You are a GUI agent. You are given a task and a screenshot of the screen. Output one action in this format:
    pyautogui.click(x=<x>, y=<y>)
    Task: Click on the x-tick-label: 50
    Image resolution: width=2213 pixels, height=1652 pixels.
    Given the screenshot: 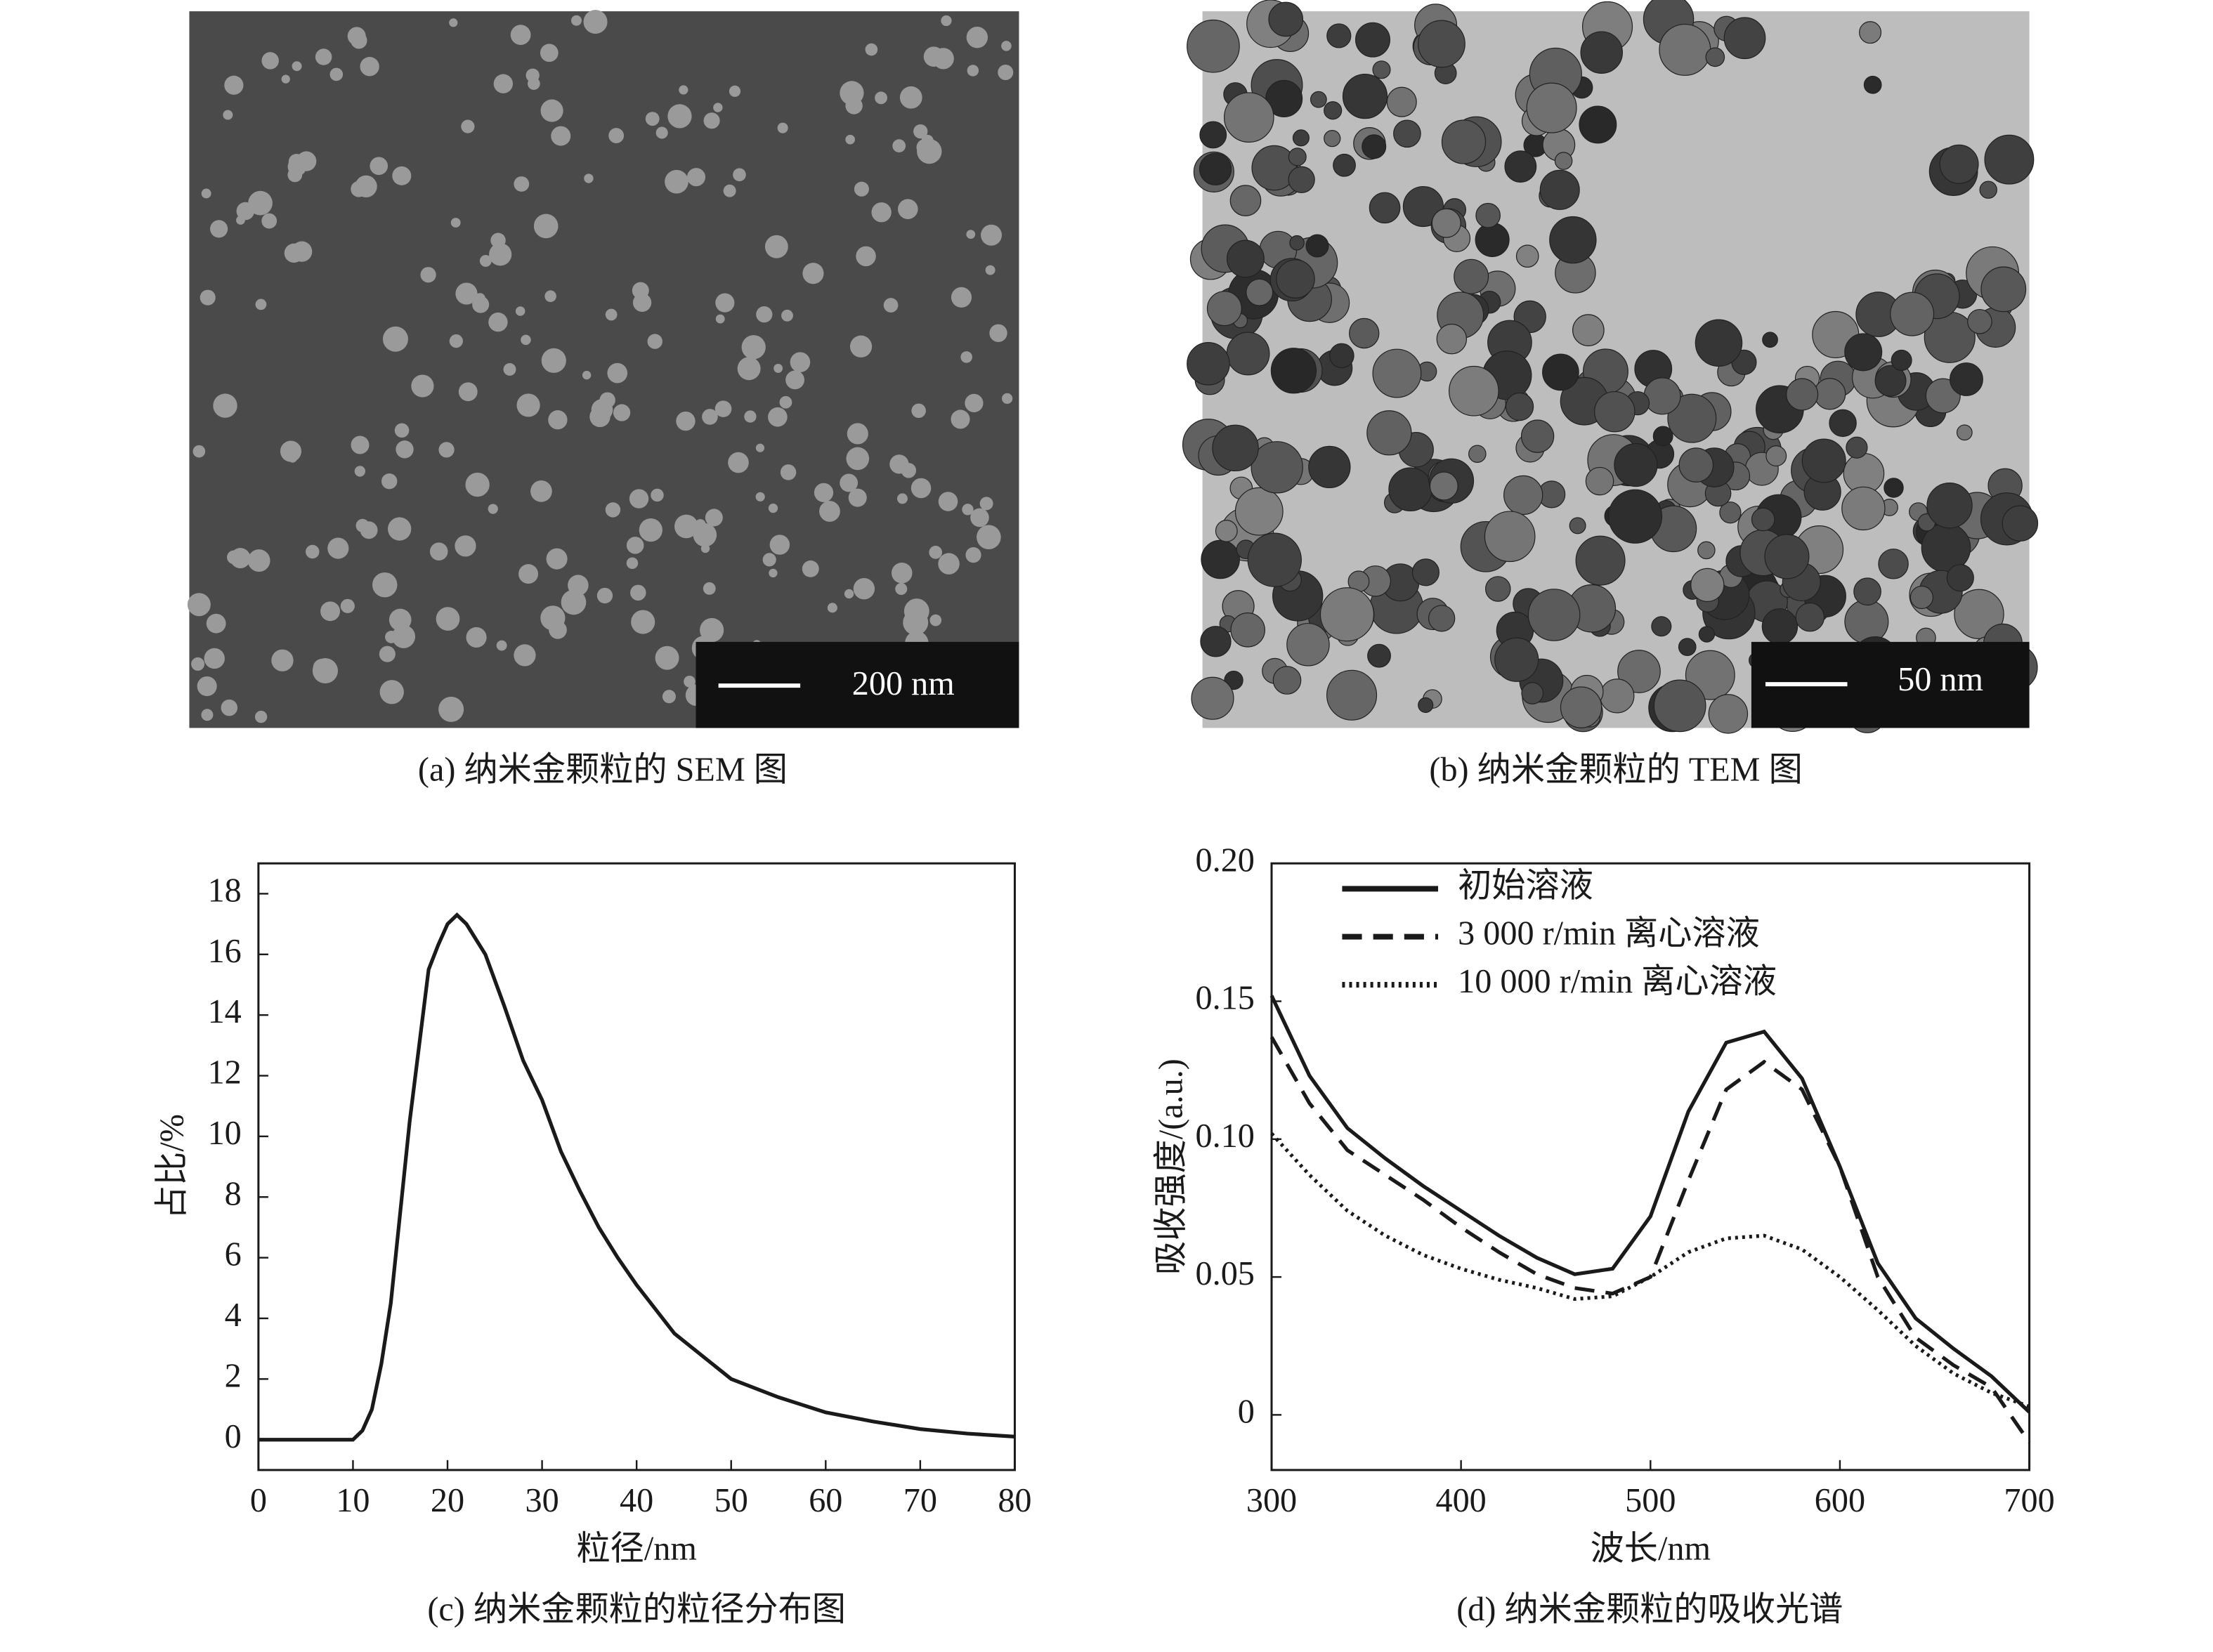 What is the action you would take?
    pyautogui.click(x=731, y=1500)
    